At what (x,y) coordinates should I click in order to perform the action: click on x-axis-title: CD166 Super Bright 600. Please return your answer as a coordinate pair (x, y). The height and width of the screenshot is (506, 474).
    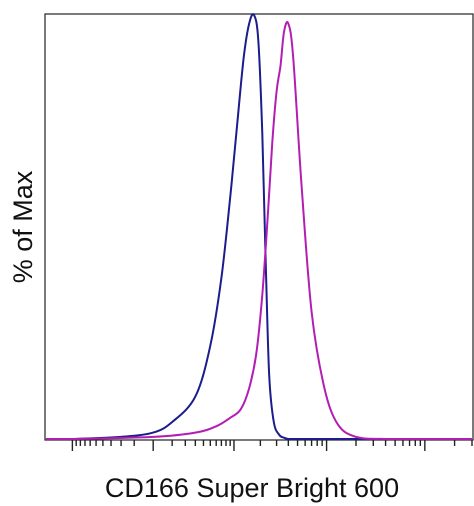
    Looking at the image, I should click on (252, 488).